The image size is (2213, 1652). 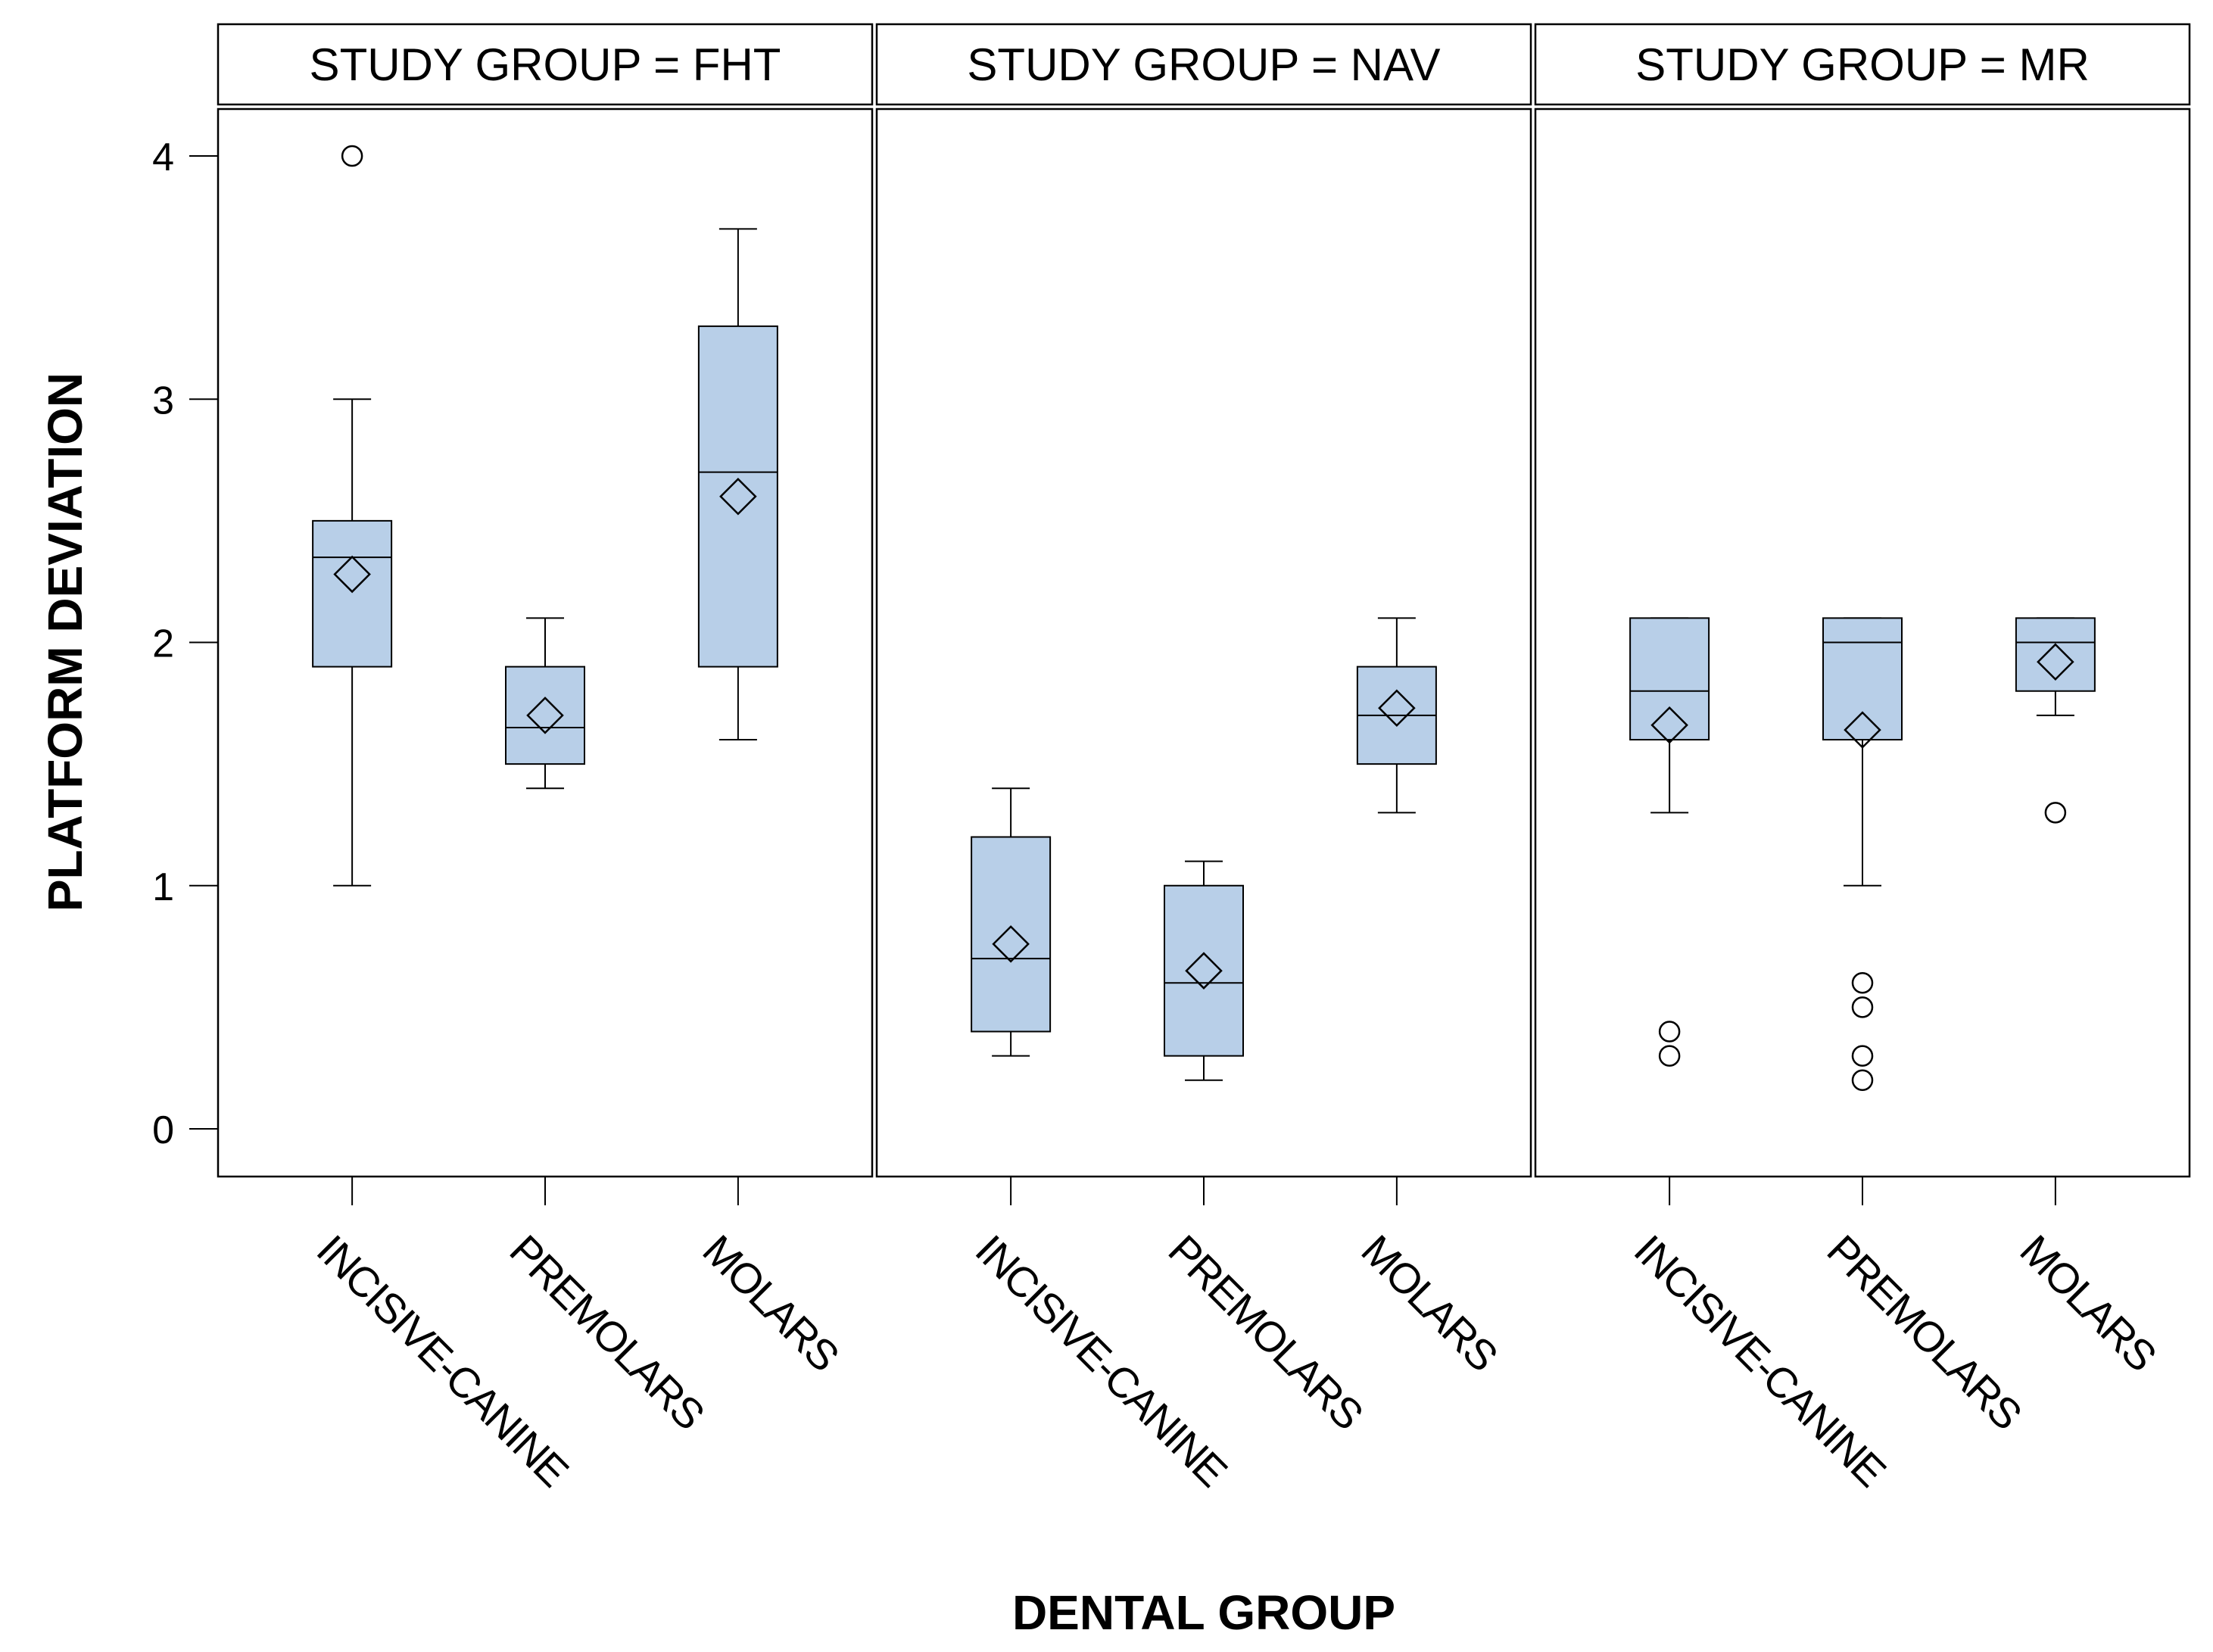 What do you see at coordinates (163, 157) in the screenshot?
I see `y-tick-label: 4` at bounding box center [163, 157].